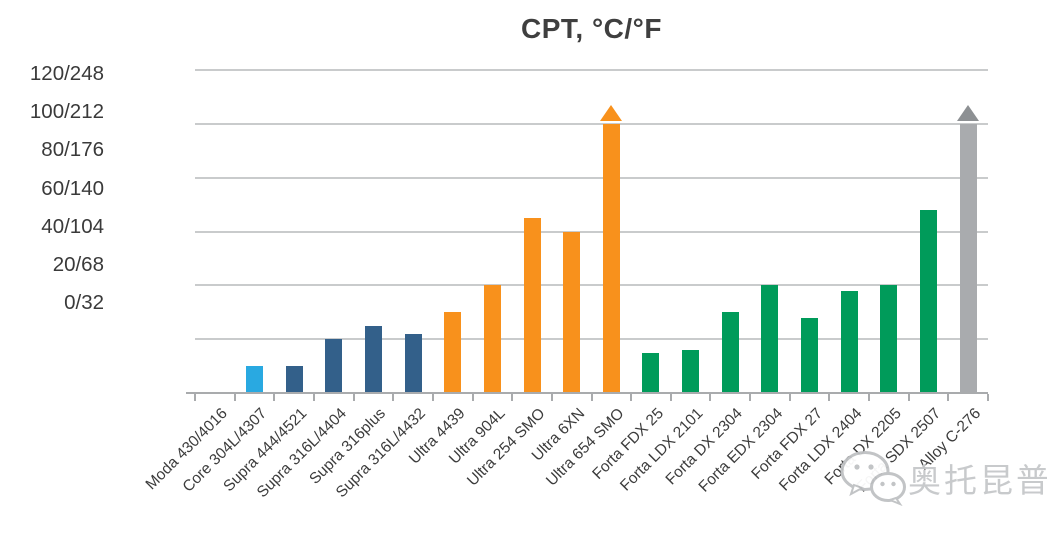  Describe the element at coordinates (611, 258) in the screenshot. I see `bar-ultra-654-smo` at that location.